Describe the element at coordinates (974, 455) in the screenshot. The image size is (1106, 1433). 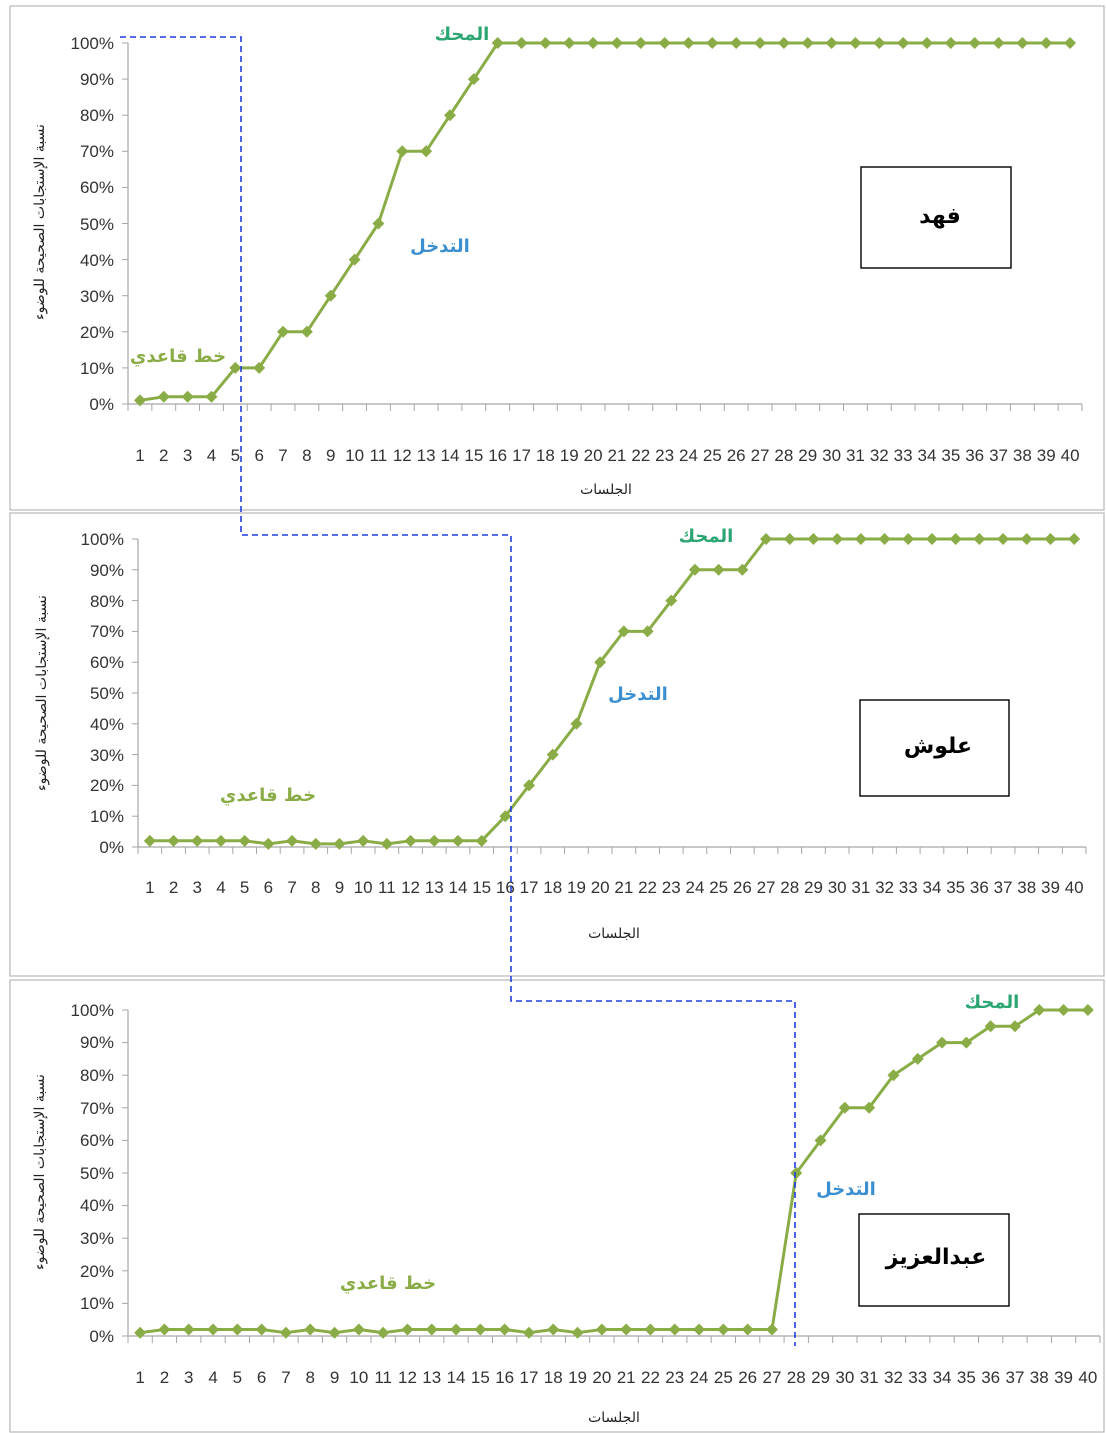
I see `x-tick-label: 36` at that location.